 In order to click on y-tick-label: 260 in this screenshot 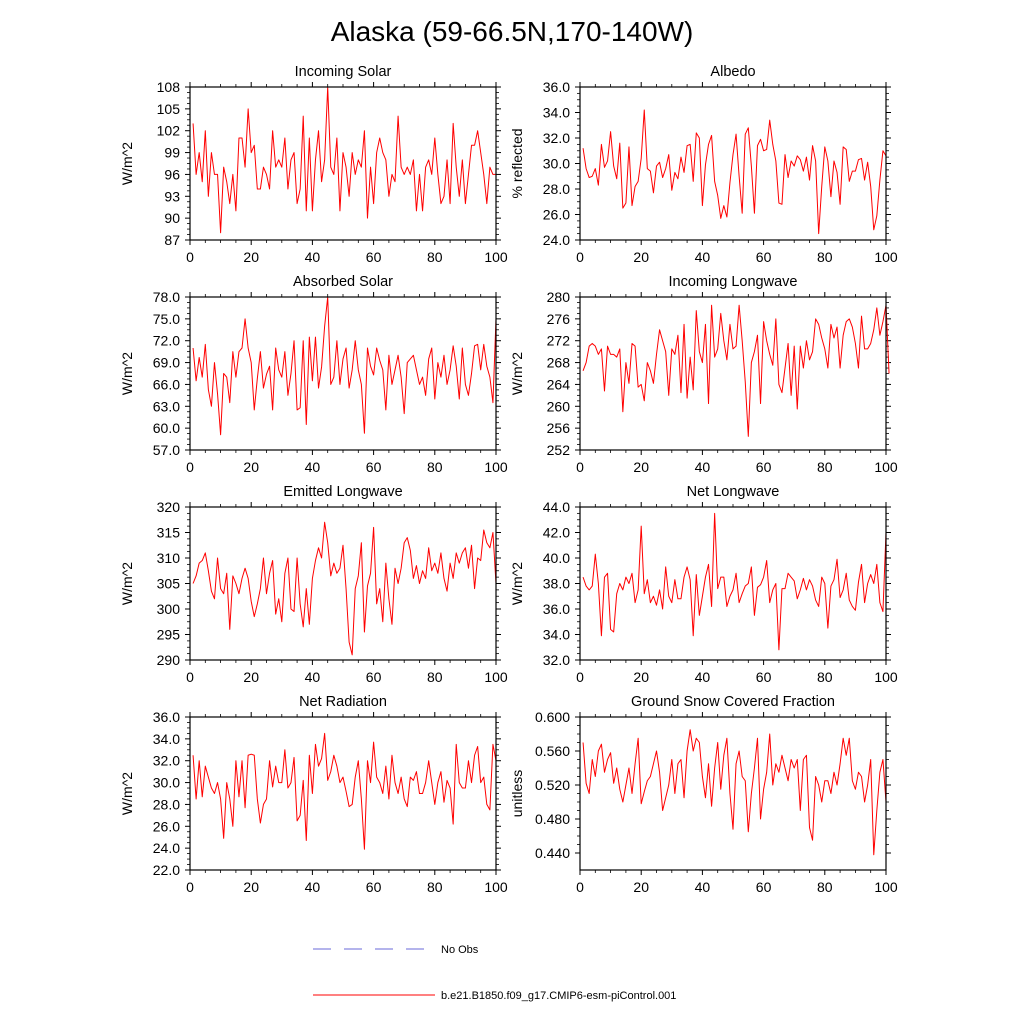, I will do `click(559, 406)`.